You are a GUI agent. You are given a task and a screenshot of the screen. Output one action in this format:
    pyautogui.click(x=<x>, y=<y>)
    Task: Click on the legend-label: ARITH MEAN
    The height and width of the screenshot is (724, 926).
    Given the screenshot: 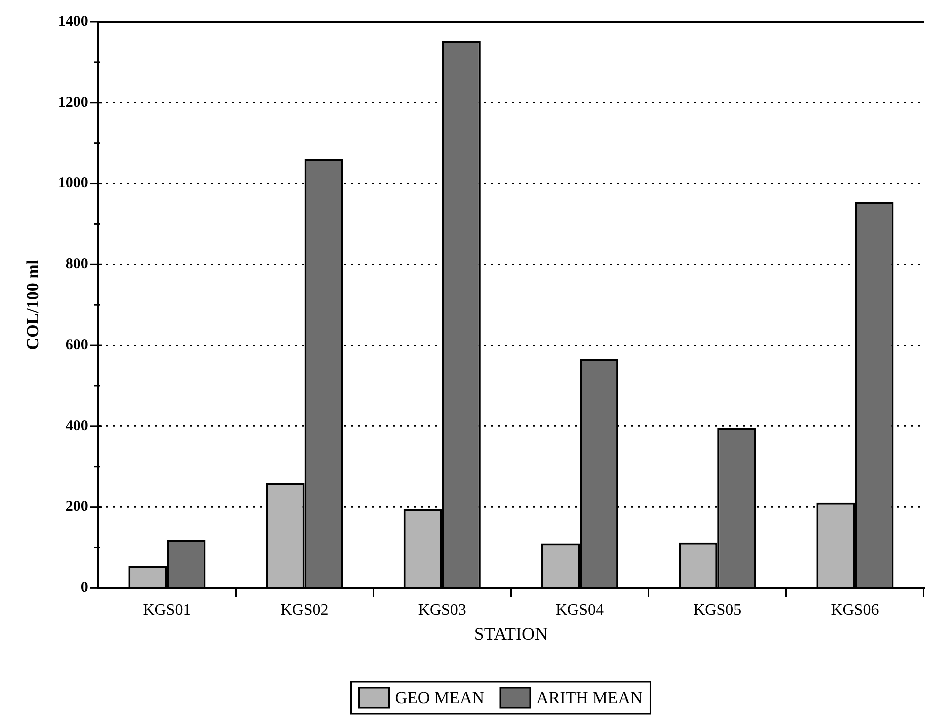 What is the action you would take?
    pyautogui.click(x=589, y=698)
    